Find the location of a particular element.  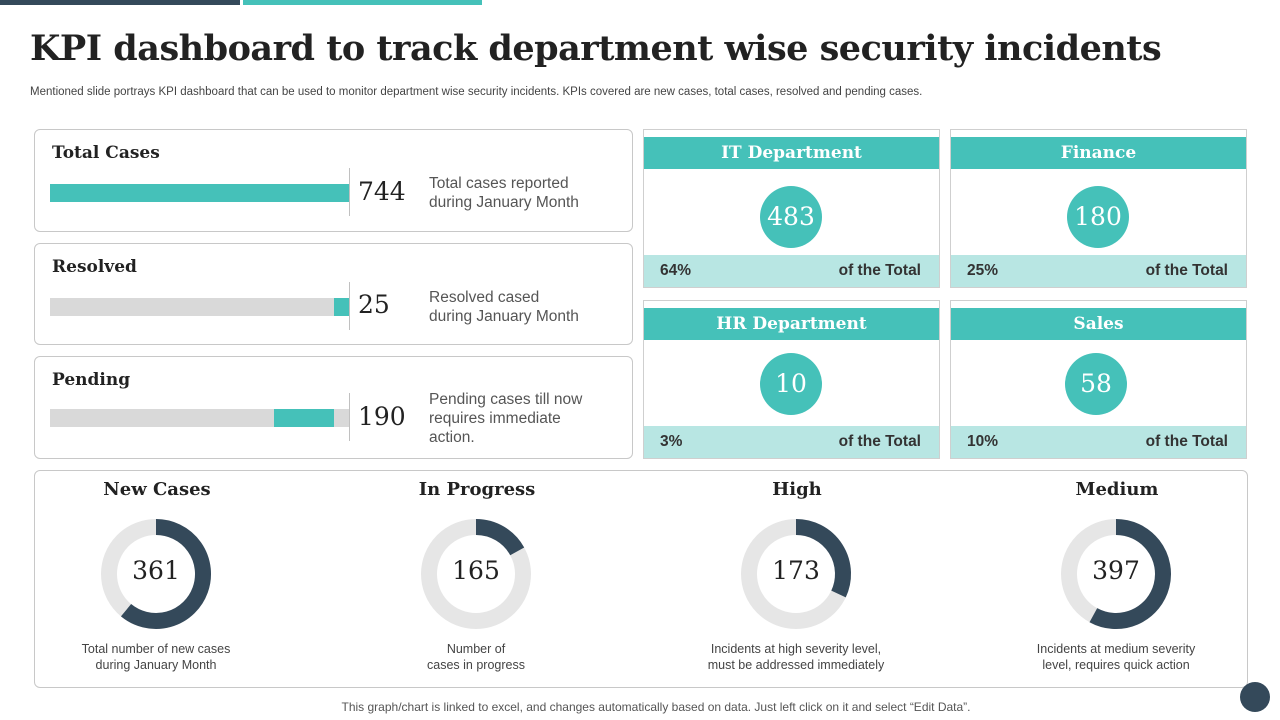

donut-description-line: Total number of new cases is located at coordinates (156, 649).